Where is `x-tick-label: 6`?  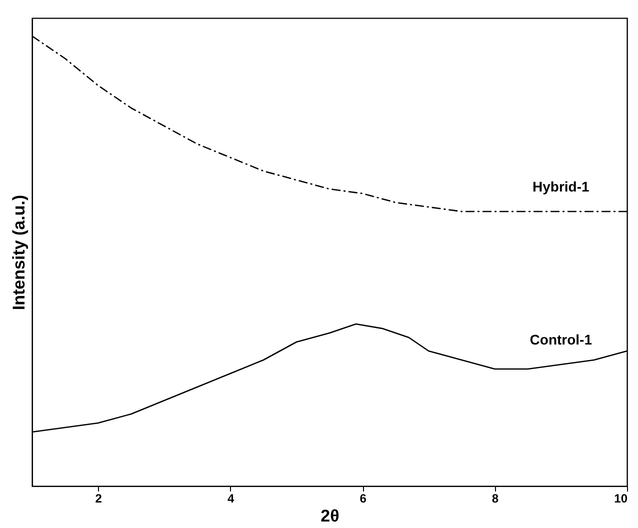 x-tick-label: 6 is located at coordinates (363, 499).